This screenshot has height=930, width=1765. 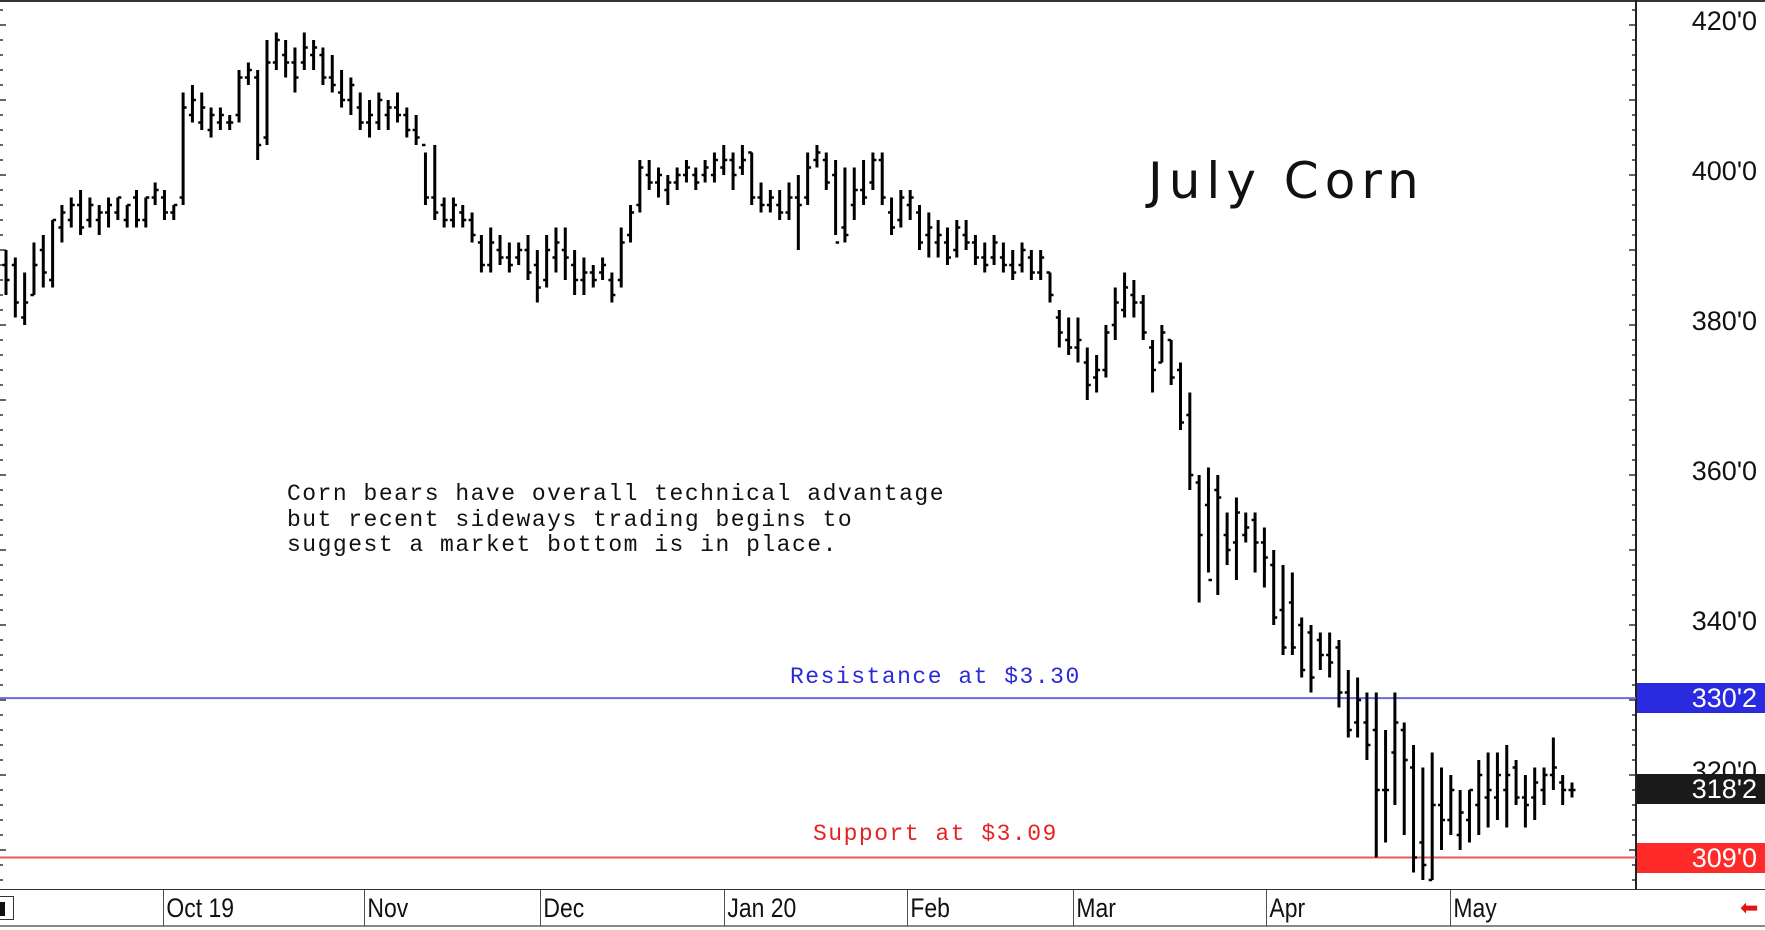 What do you see at coordinates (1094, 908) in the screenshot?
I see `x-label-mar: Mar` at bounding box center [1094, 908].